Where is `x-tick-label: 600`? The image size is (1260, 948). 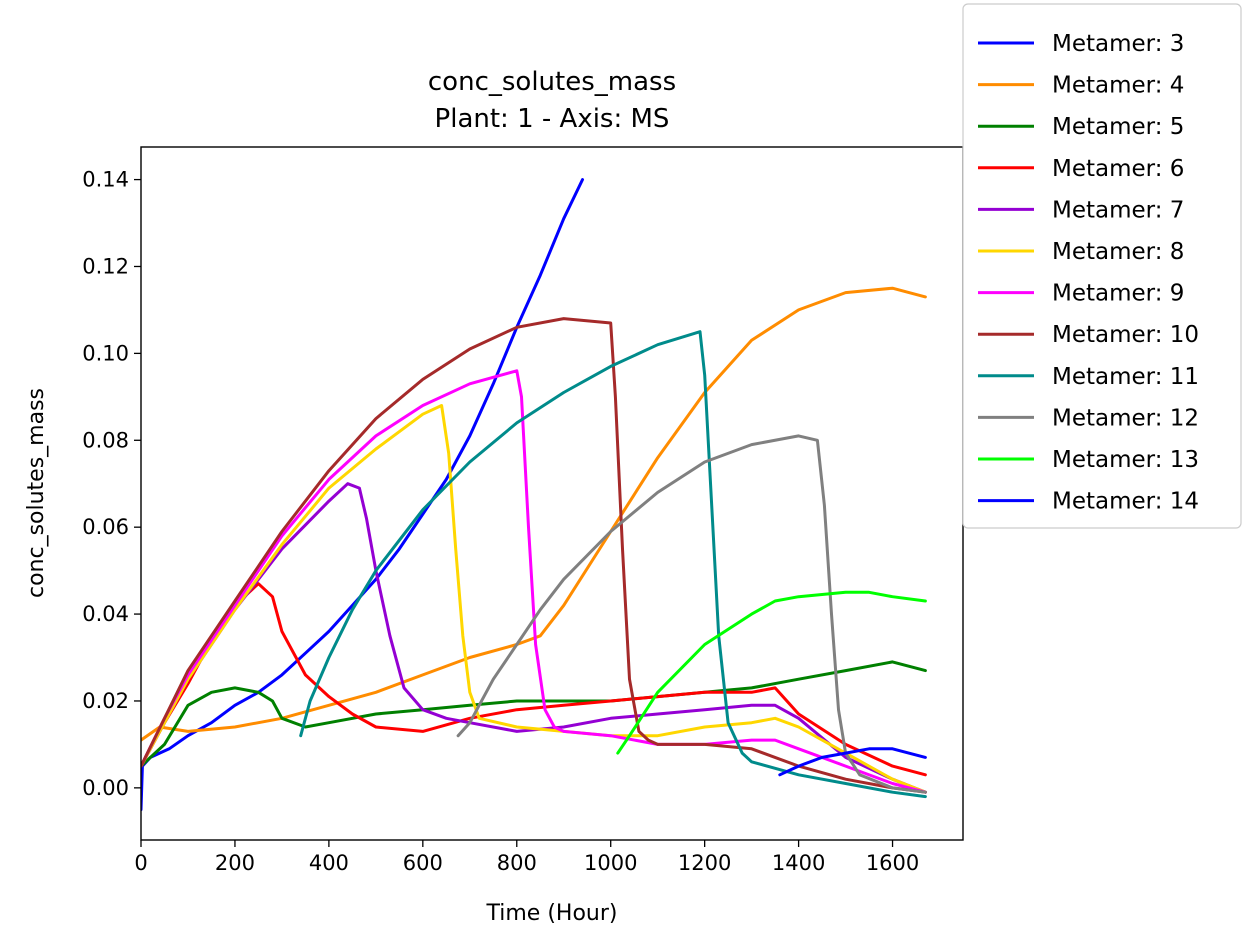
x-tick-label: 600 is located at coordinates (423, 863).